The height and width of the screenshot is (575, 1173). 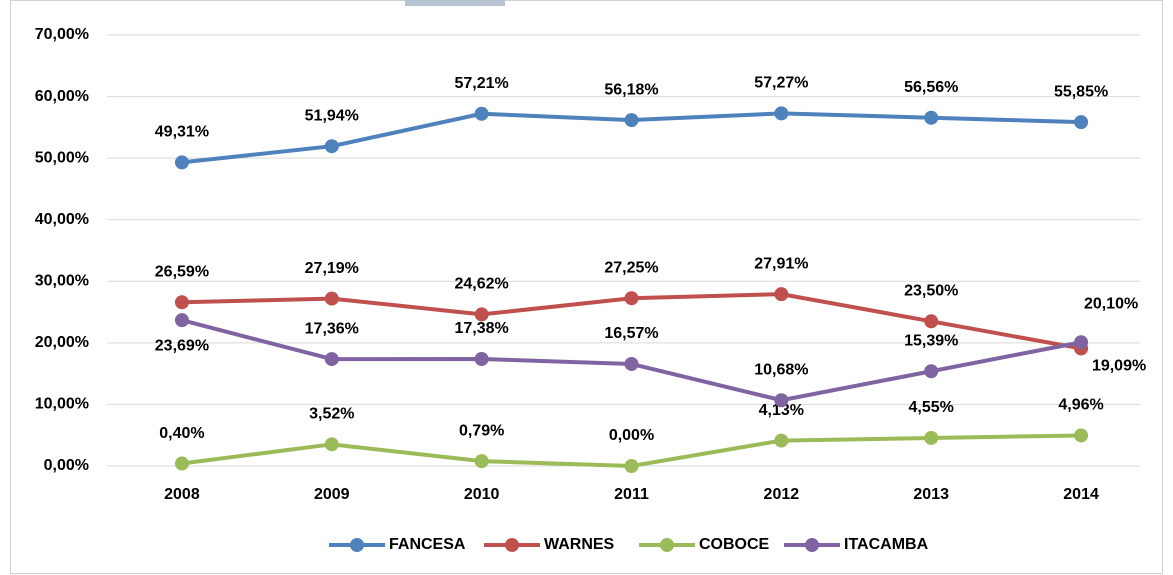 What do you see at coordinates (482, 494) in the screenshot?
I see `x-tick-label: 2010` at bounding box center [482, 494].